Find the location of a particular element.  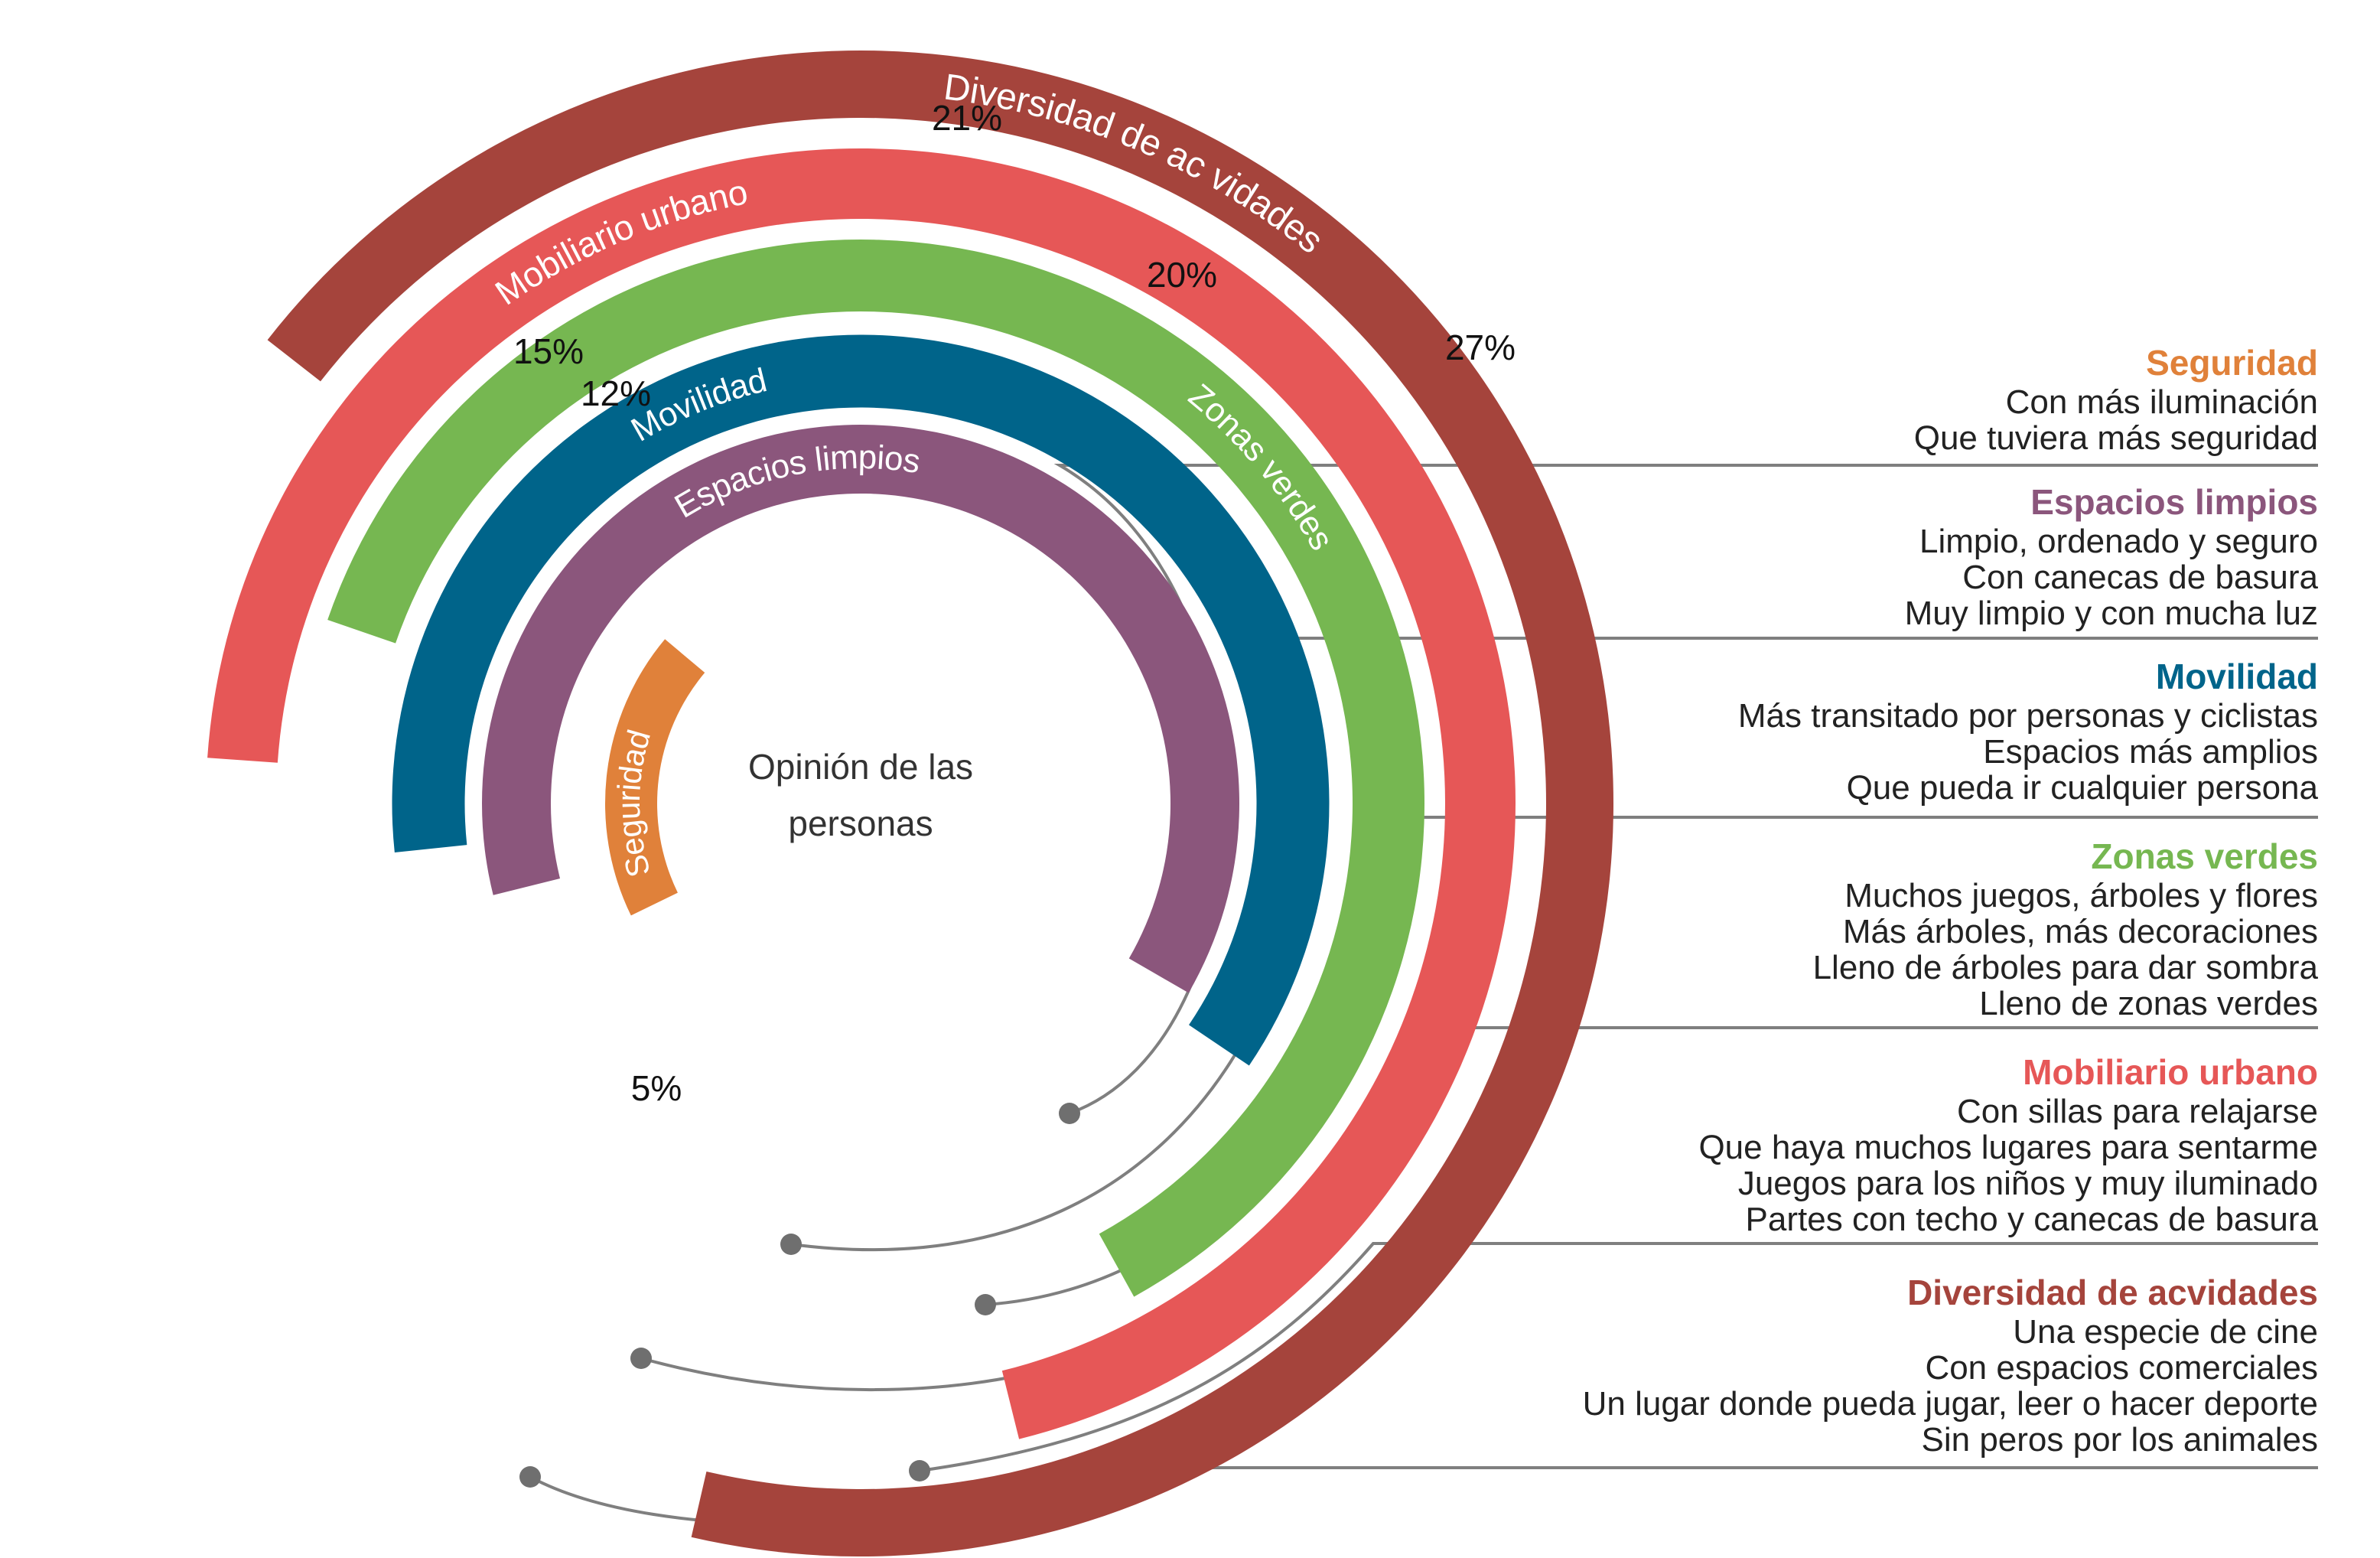

arc-seguridad is located at coordinates (655, 777).